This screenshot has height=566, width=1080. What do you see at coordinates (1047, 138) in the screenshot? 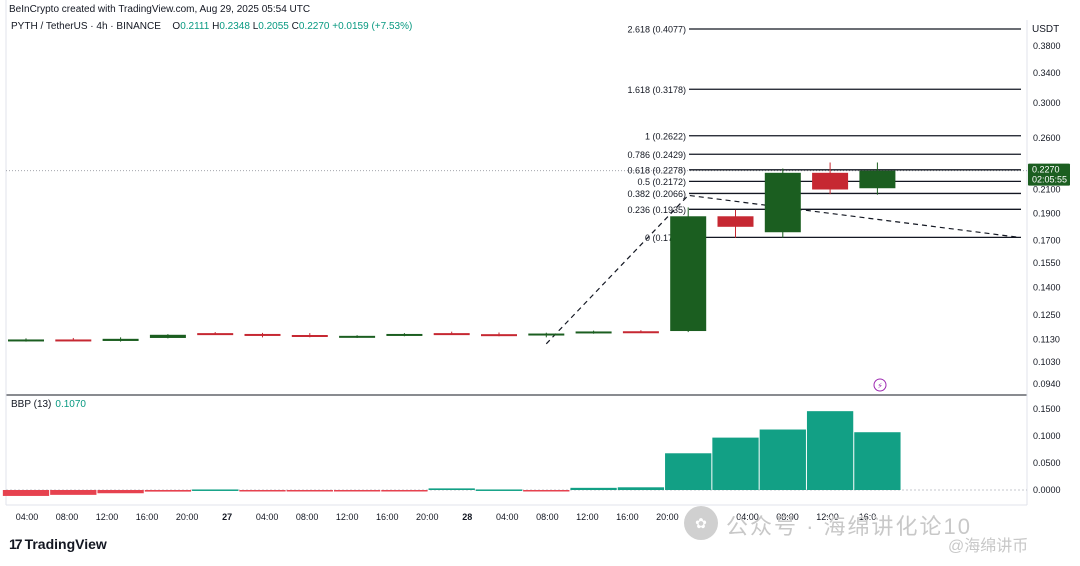
I see `price-tick-label: 0.2600` at bounding box center [1047, 138].